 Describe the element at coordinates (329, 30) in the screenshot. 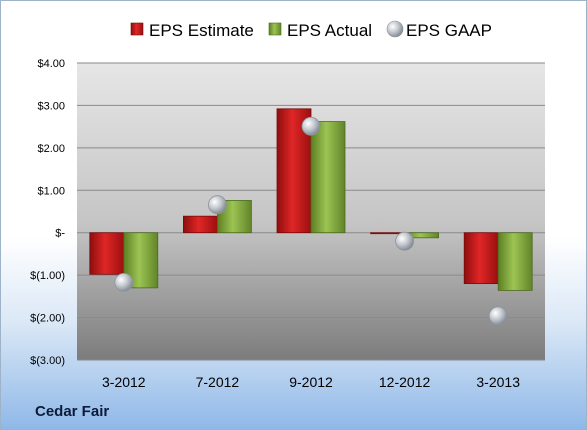

I see `legend-label: EPS Actual` at that location.